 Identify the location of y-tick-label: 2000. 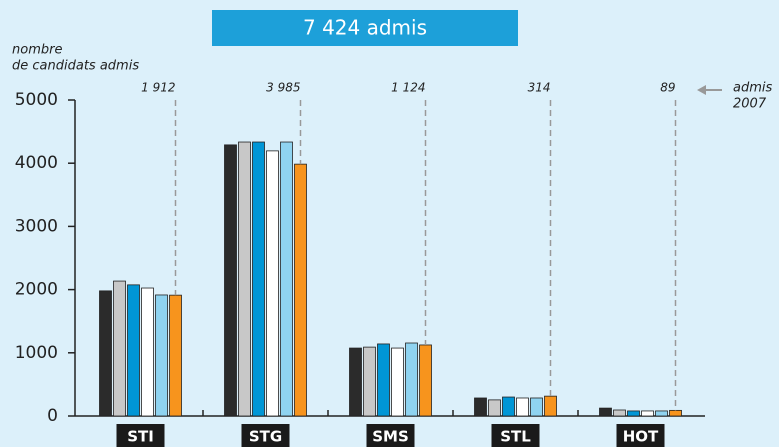
(36, 290).